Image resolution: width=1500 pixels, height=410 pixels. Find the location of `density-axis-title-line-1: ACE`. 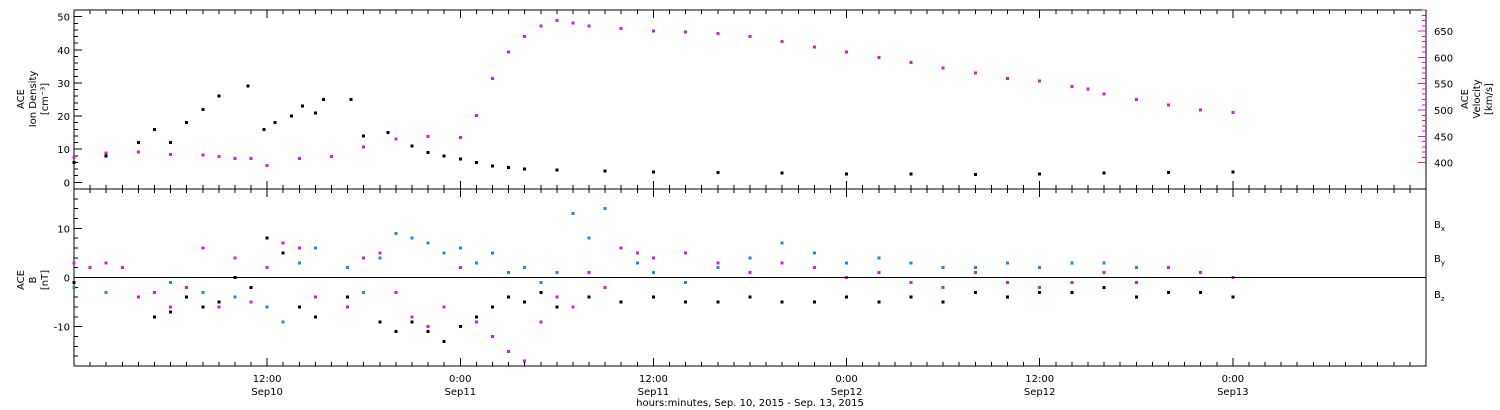

density-axis-title-line-1: ACE is located at coordinates (21, 99).